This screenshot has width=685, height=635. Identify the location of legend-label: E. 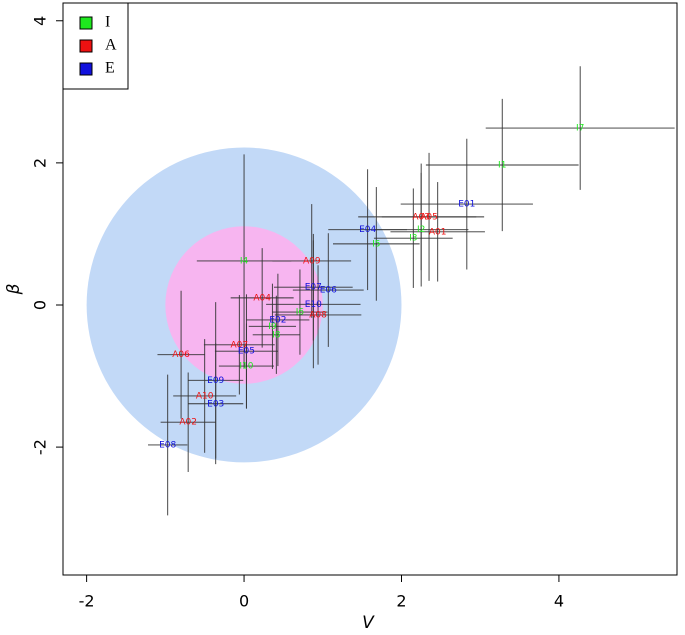
(110, 68).